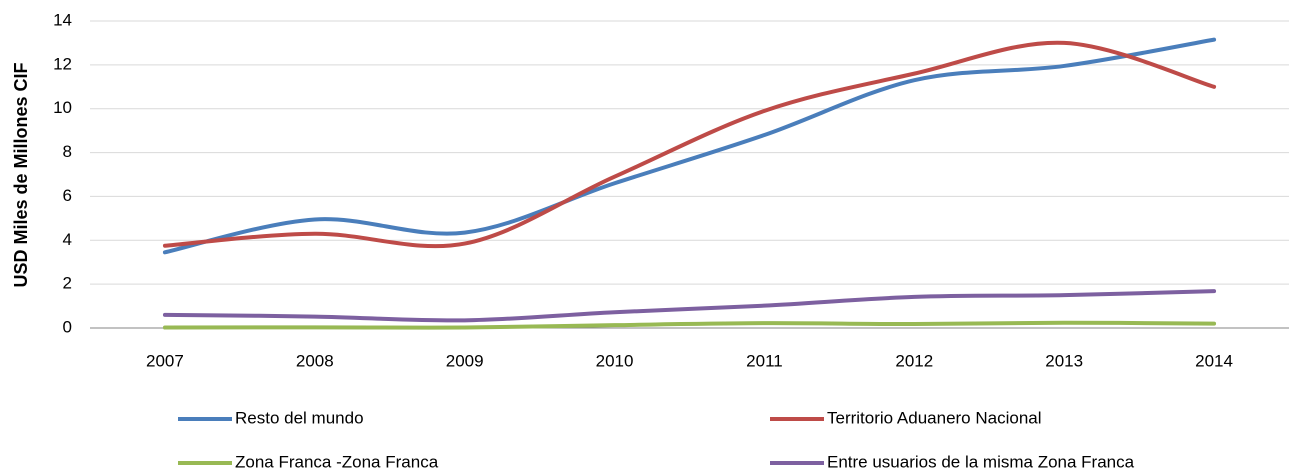 This screenshot has width=1305, height=473. What do you see at coordinates (62, 63) in the screenshot?
I see `y-tick-label: 12` at bounding box center [62, 63].